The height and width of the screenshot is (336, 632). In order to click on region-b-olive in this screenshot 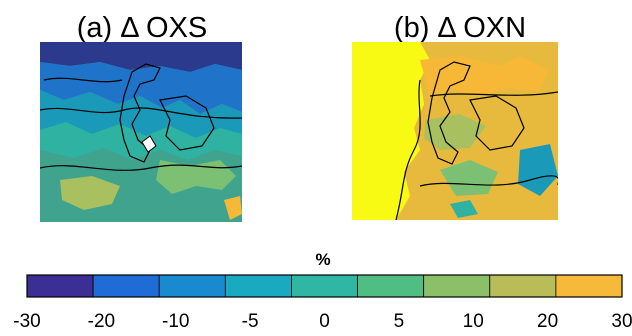, I will do `click(484, 76)`.